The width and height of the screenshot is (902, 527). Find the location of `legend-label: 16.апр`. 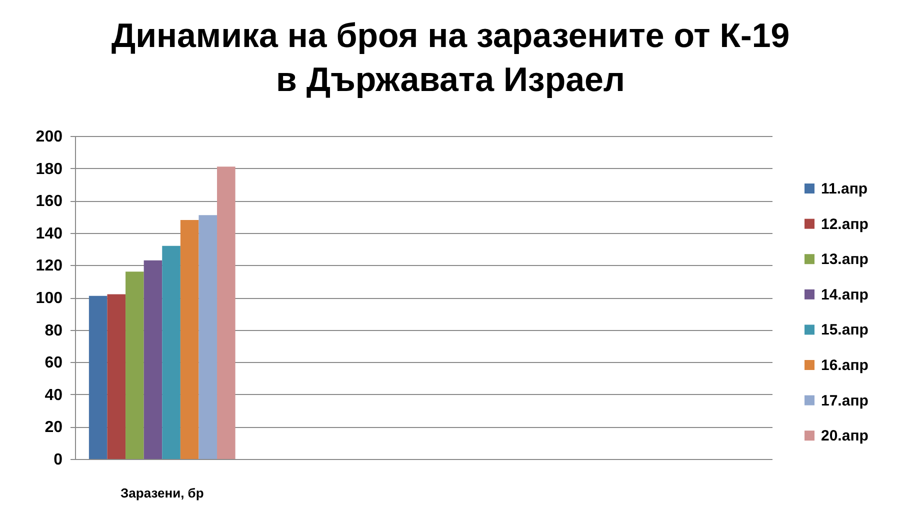

legend-label: 16.апр is located at coordinates (844, 365).